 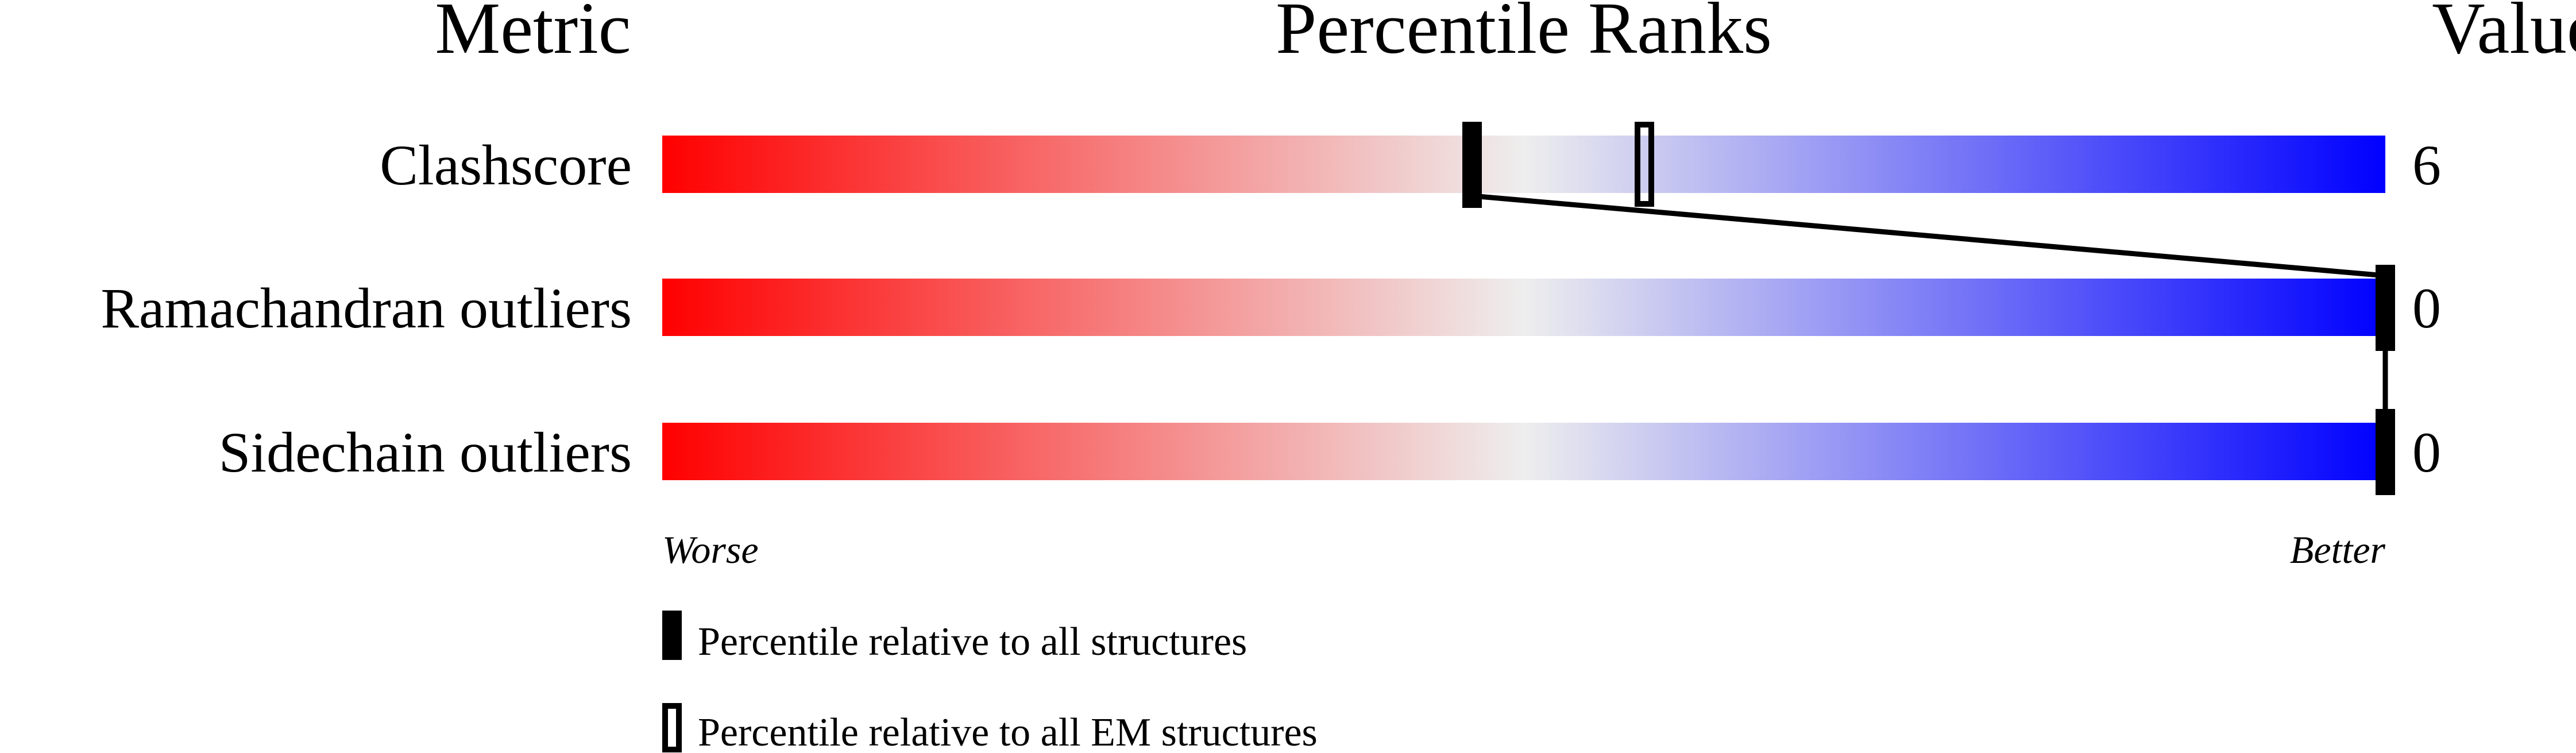 What do you see at coordinates (1929, 236) in the screenshot?
I see `percentile-connector-line` at bounding box center [1929, 236].